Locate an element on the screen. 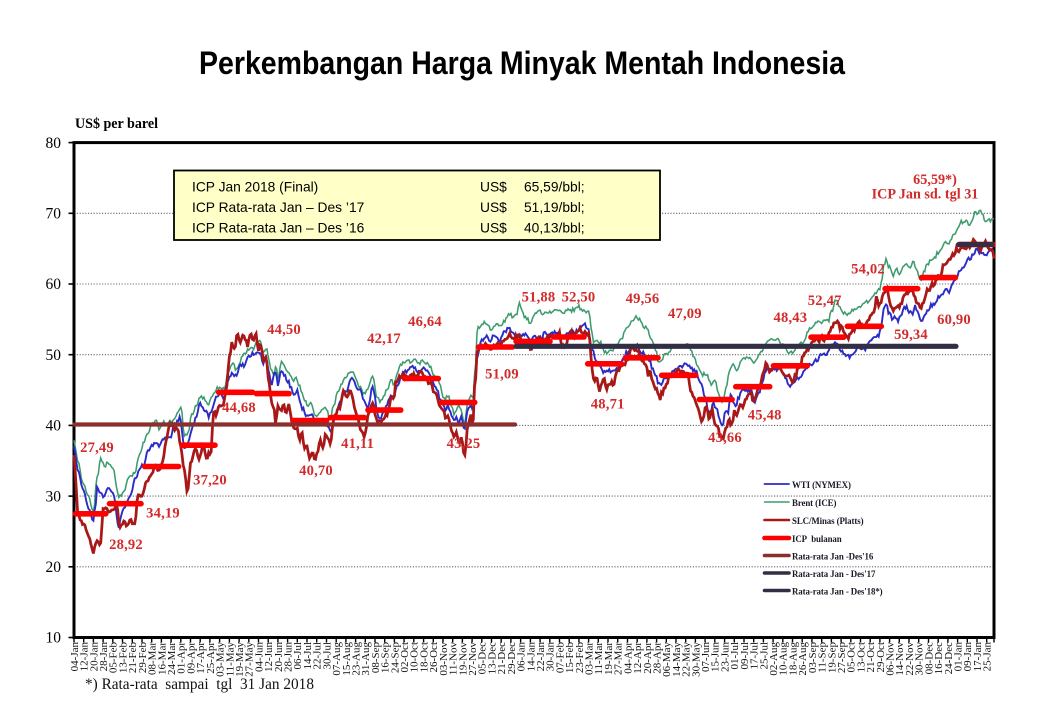 This screenshot has width=1039, height=720. svg-text: 54,02 is located at coordinates (868, 269).